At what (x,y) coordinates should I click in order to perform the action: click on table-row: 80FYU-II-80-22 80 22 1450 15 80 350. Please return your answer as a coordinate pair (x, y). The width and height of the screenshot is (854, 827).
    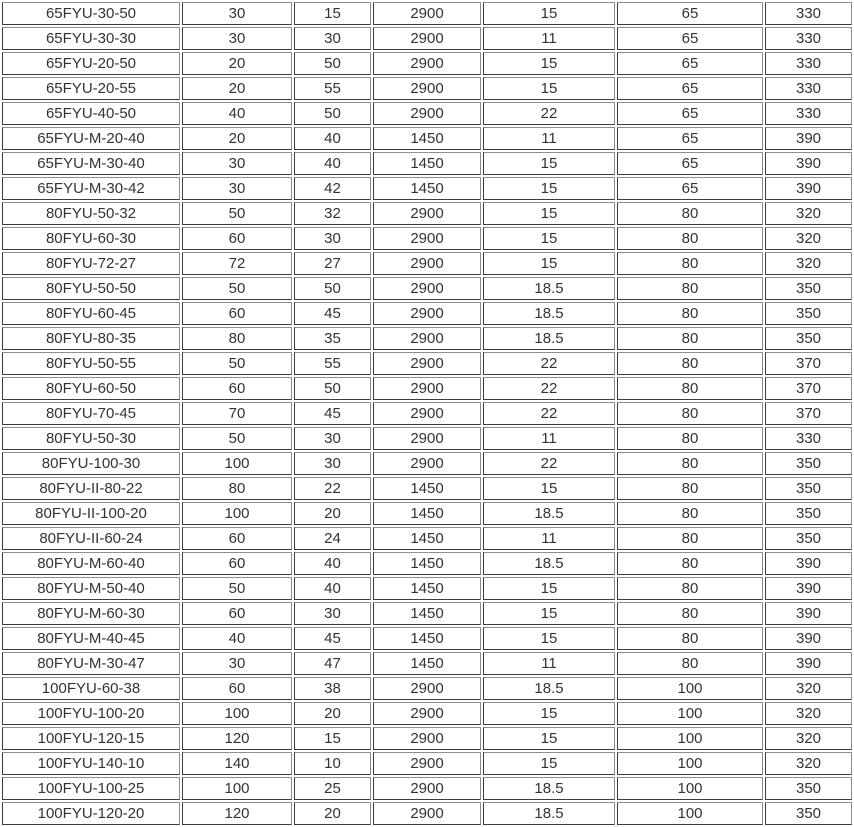
    Looking at the image, I should click on (427, 488).